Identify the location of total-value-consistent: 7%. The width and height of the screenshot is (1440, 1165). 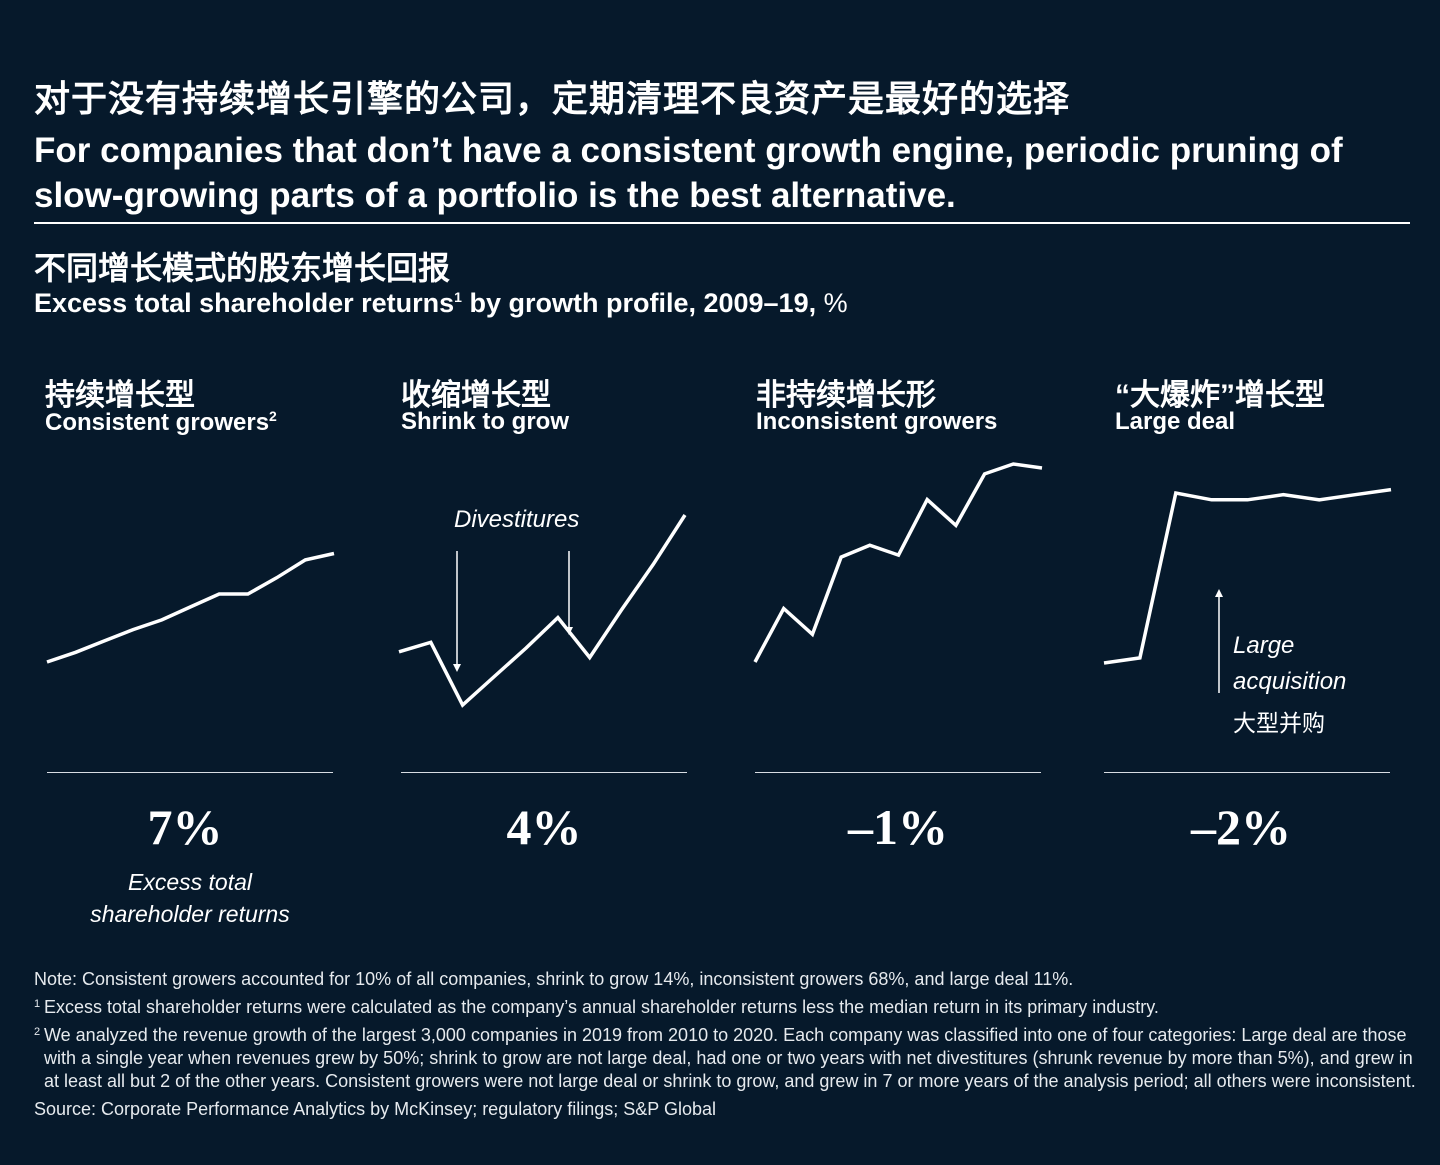
(185, 827).